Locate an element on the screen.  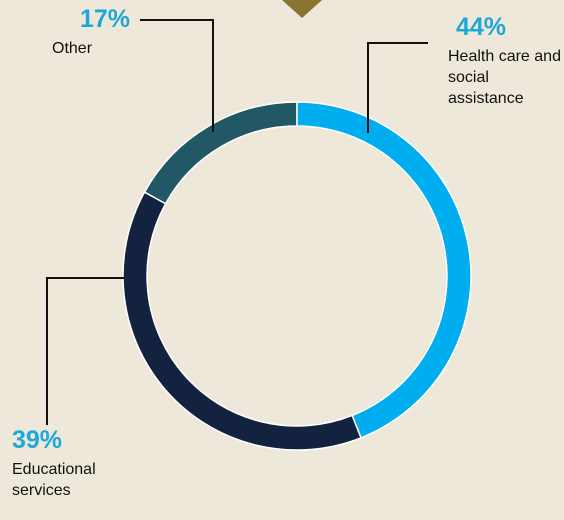
value-label: 17% is located at coordinates (105, 19).